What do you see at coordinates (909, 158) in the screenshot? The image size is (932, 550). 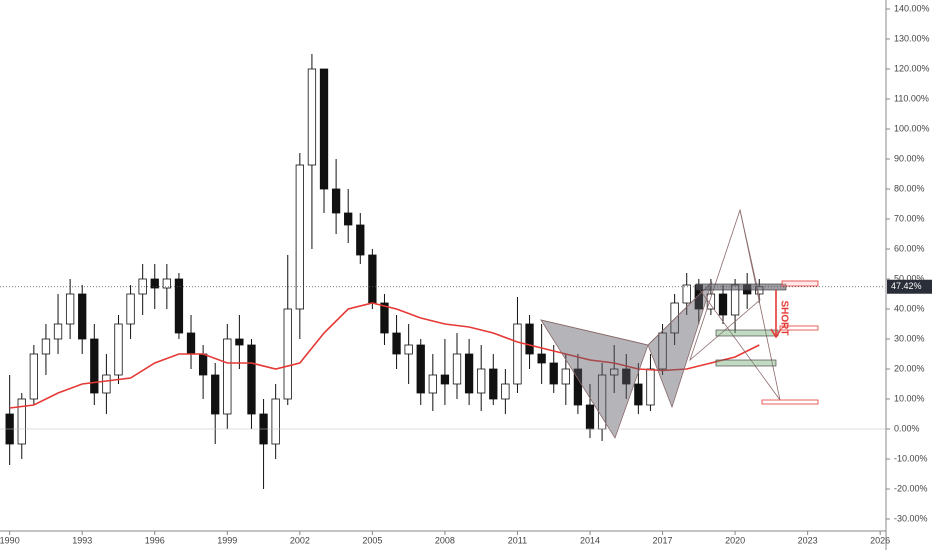 I see `y-tick-label: 90.00%` at bounding box center [909, 158].